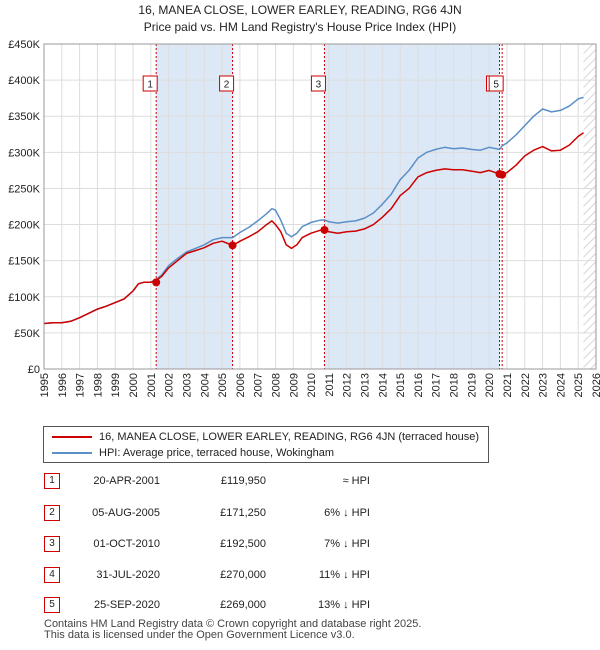 The image size is (600, 650). Describe the element at coordinates (348, 385) in the screenshot. I see `x-tick-label: 2012` at that location.